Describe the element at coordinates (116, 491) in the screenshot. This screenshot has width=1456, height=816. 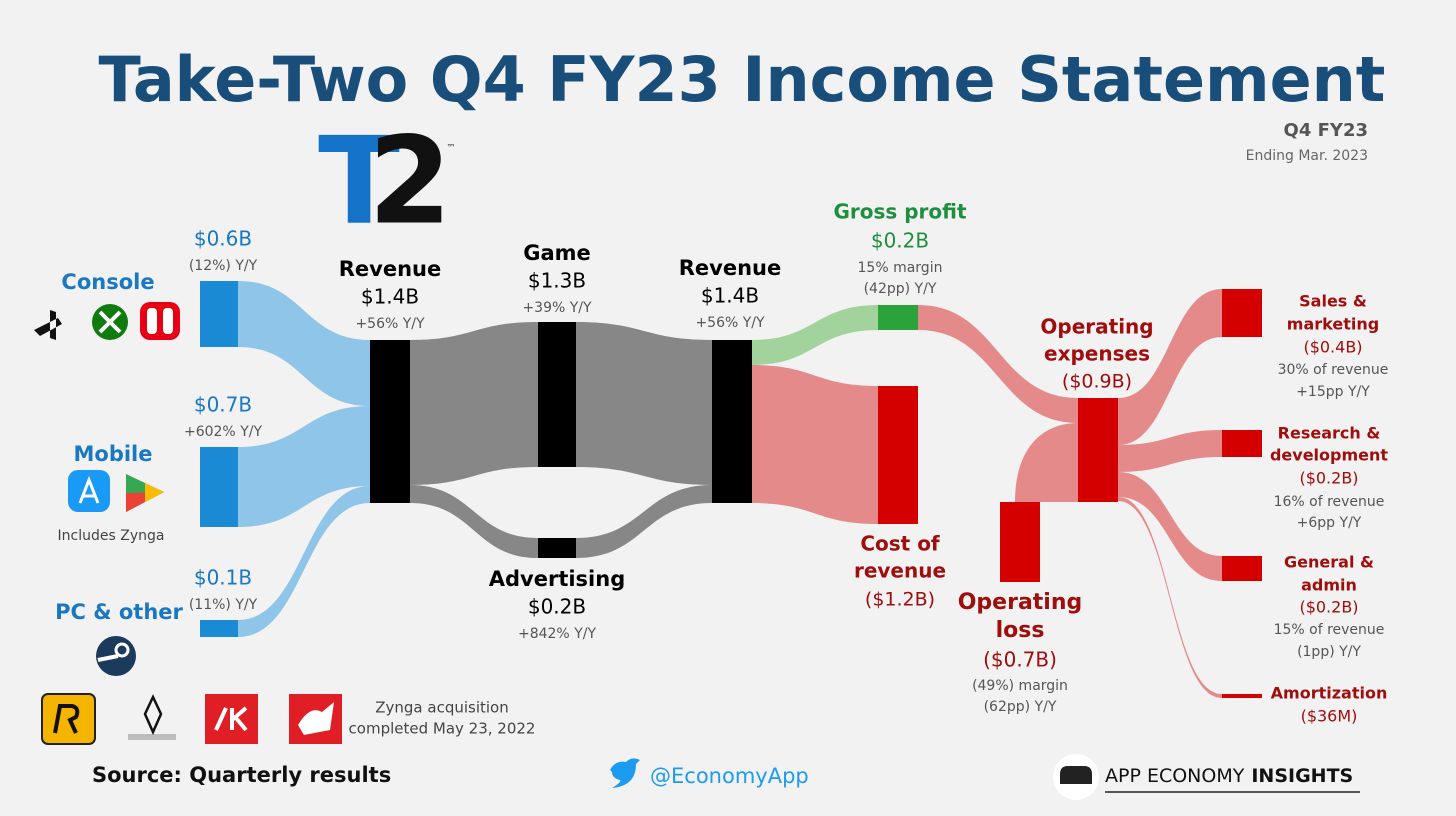
I see `mobile-icons` at that location.